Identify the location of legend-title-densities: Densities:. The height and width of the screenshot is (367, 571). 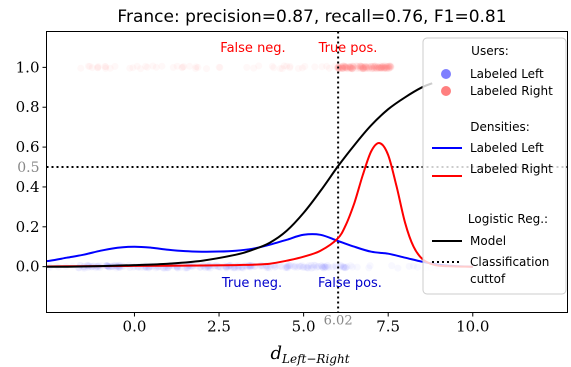
(500, 127).